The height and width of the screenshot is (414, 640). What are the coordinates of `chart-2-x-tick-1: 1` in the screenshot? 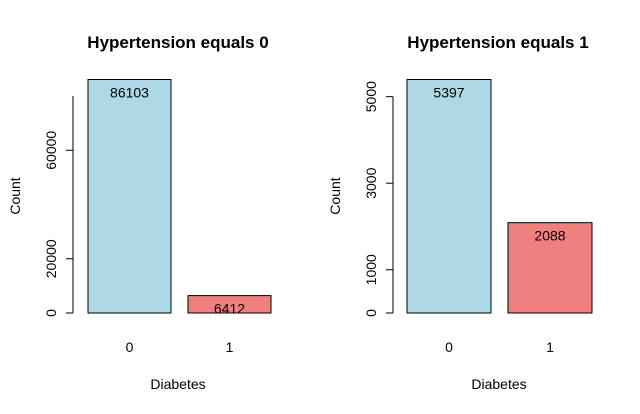 It's located at (550, 347).